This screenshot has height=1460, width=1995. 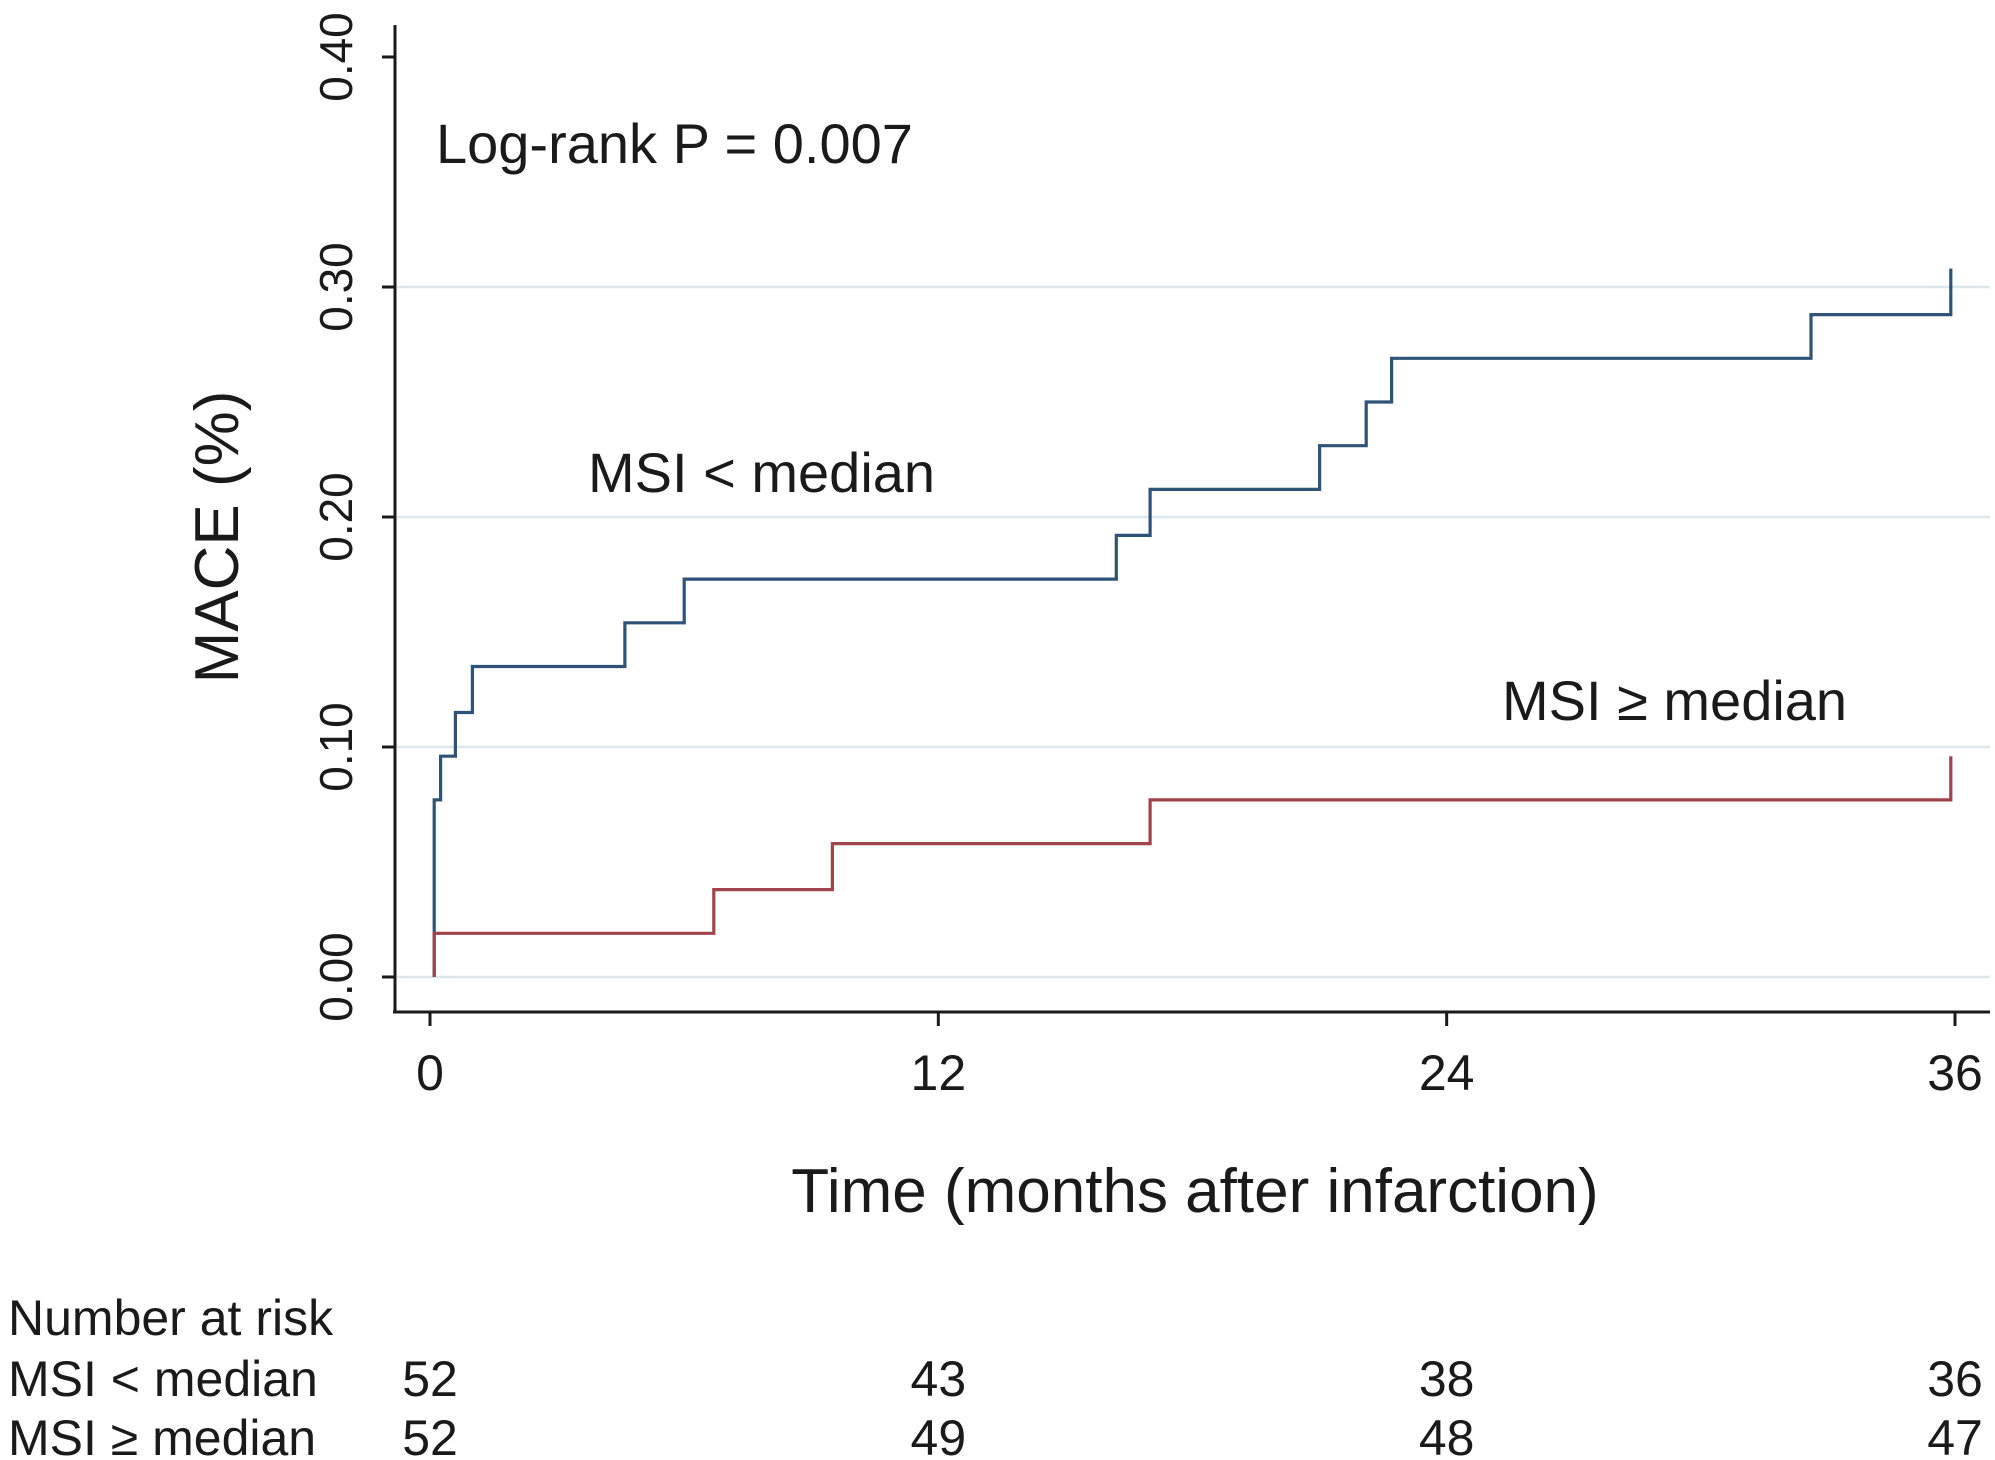 What do you see at coordinates (1447, 1379) in the screenshot?
I see `risk-cell: 38` at bounding box center [1447, 1379].